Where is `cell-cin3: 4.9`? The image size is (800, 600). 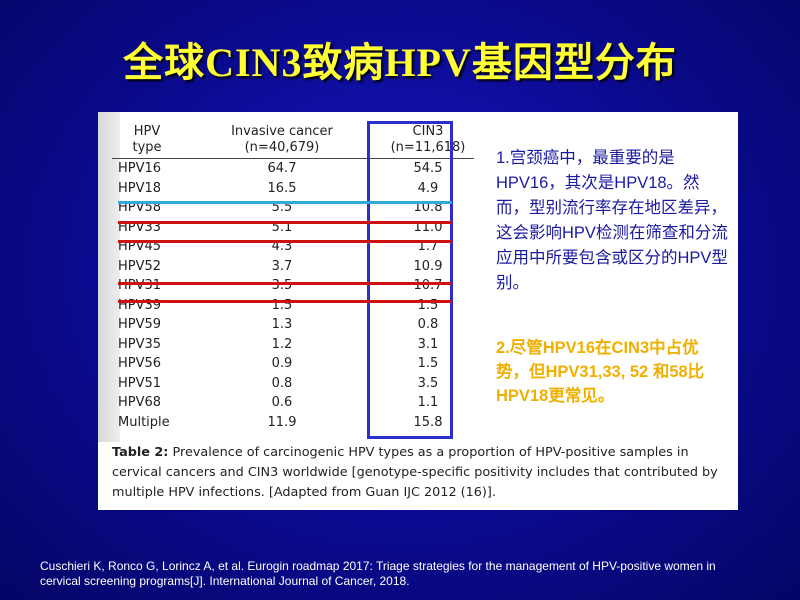
cell-cin3: 4.9 is located at coordinates (428, 188).